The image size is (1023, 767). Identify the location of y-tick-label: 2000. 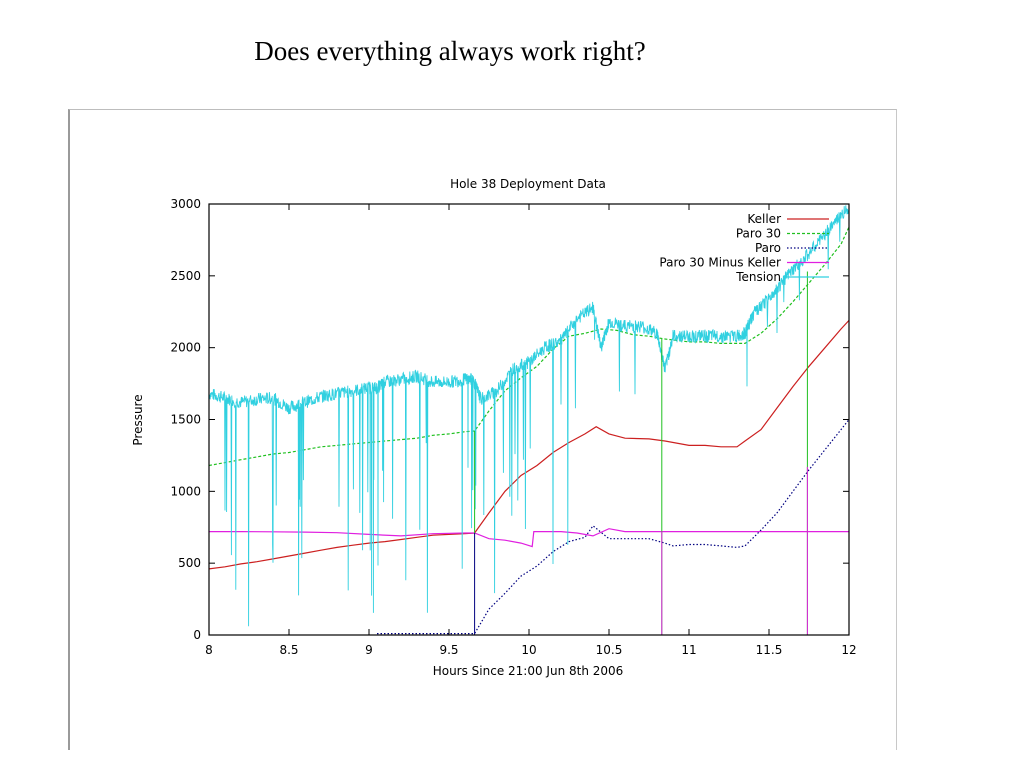
(185, 348).